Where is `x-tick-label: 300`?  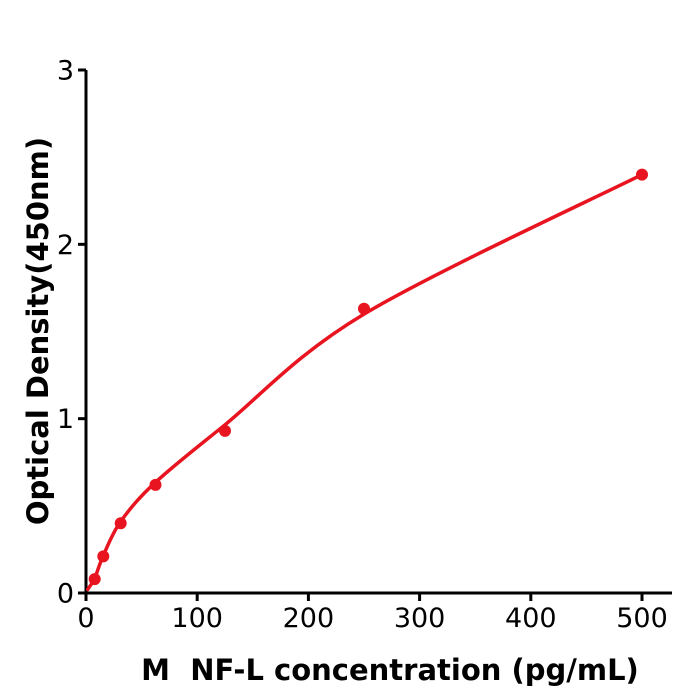 x-tick-label: 300 is located at coordinates (420, 618).